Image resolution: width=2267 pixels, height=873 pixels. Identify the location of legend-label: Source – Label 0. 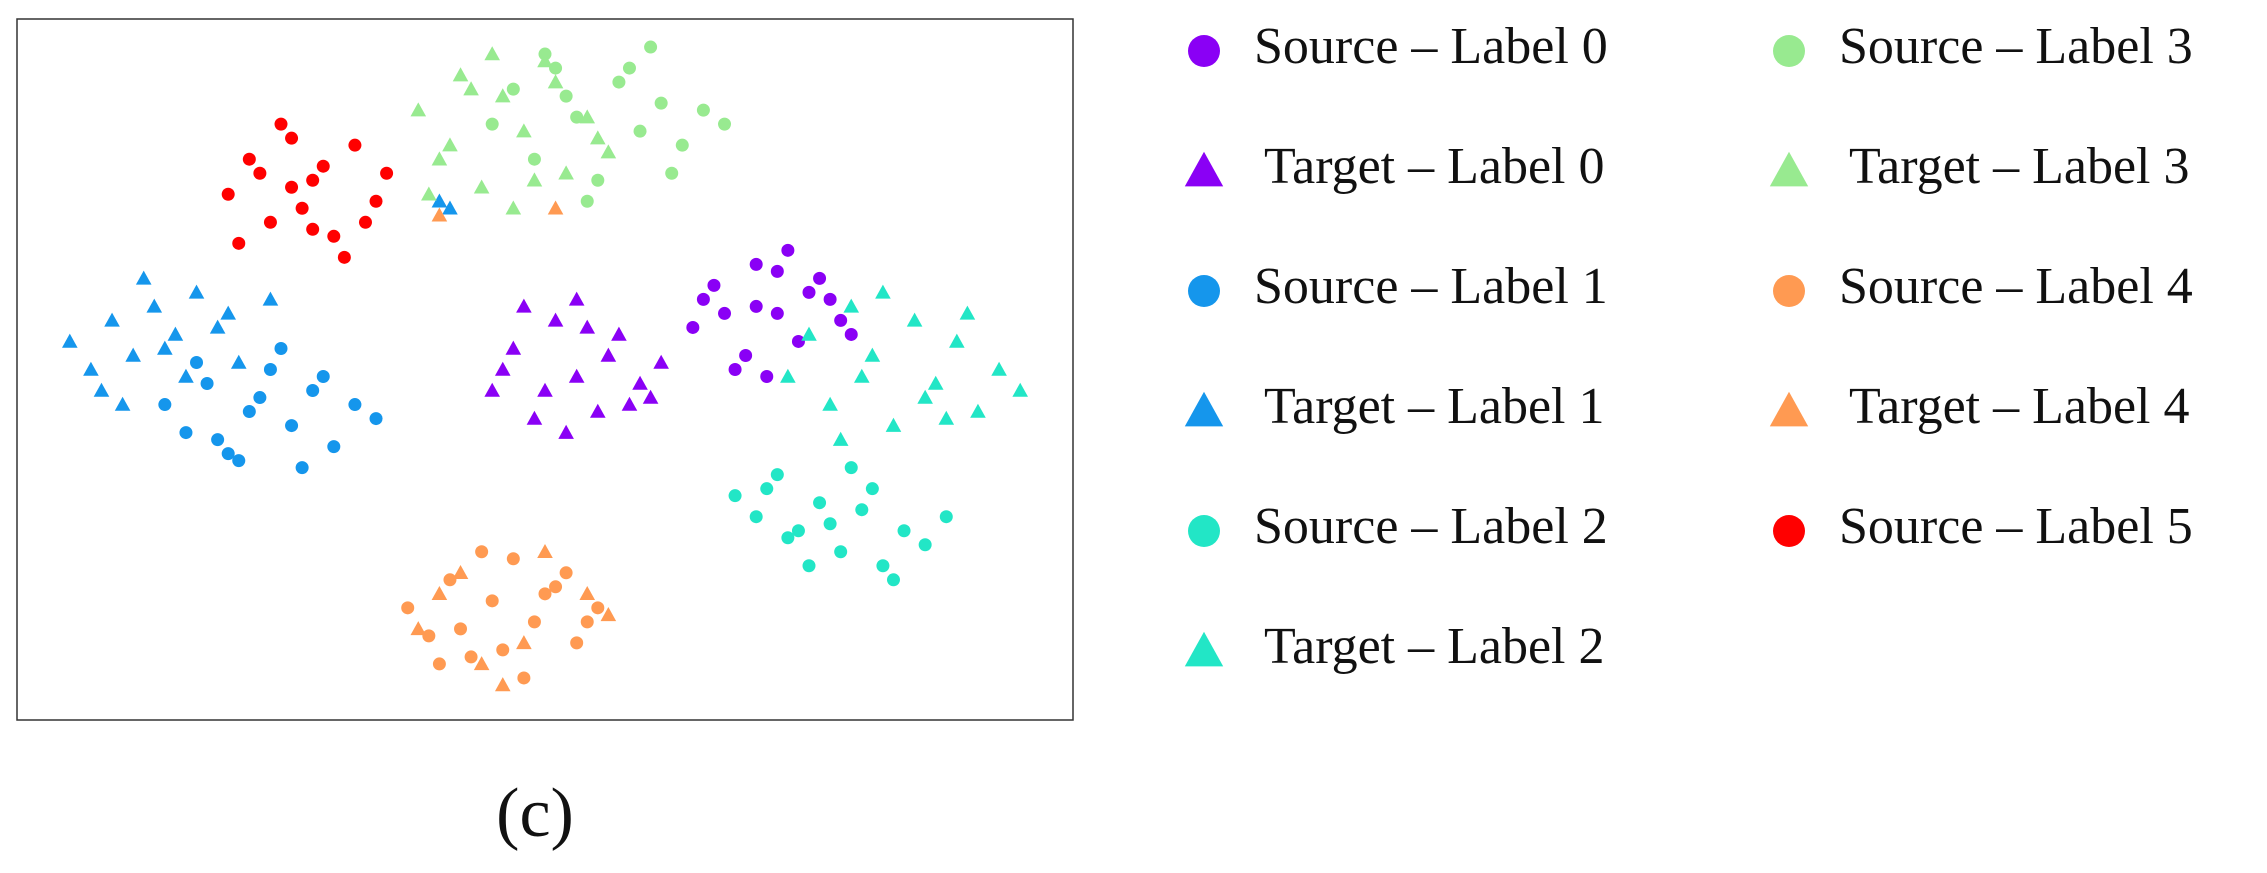
(1431, 46).